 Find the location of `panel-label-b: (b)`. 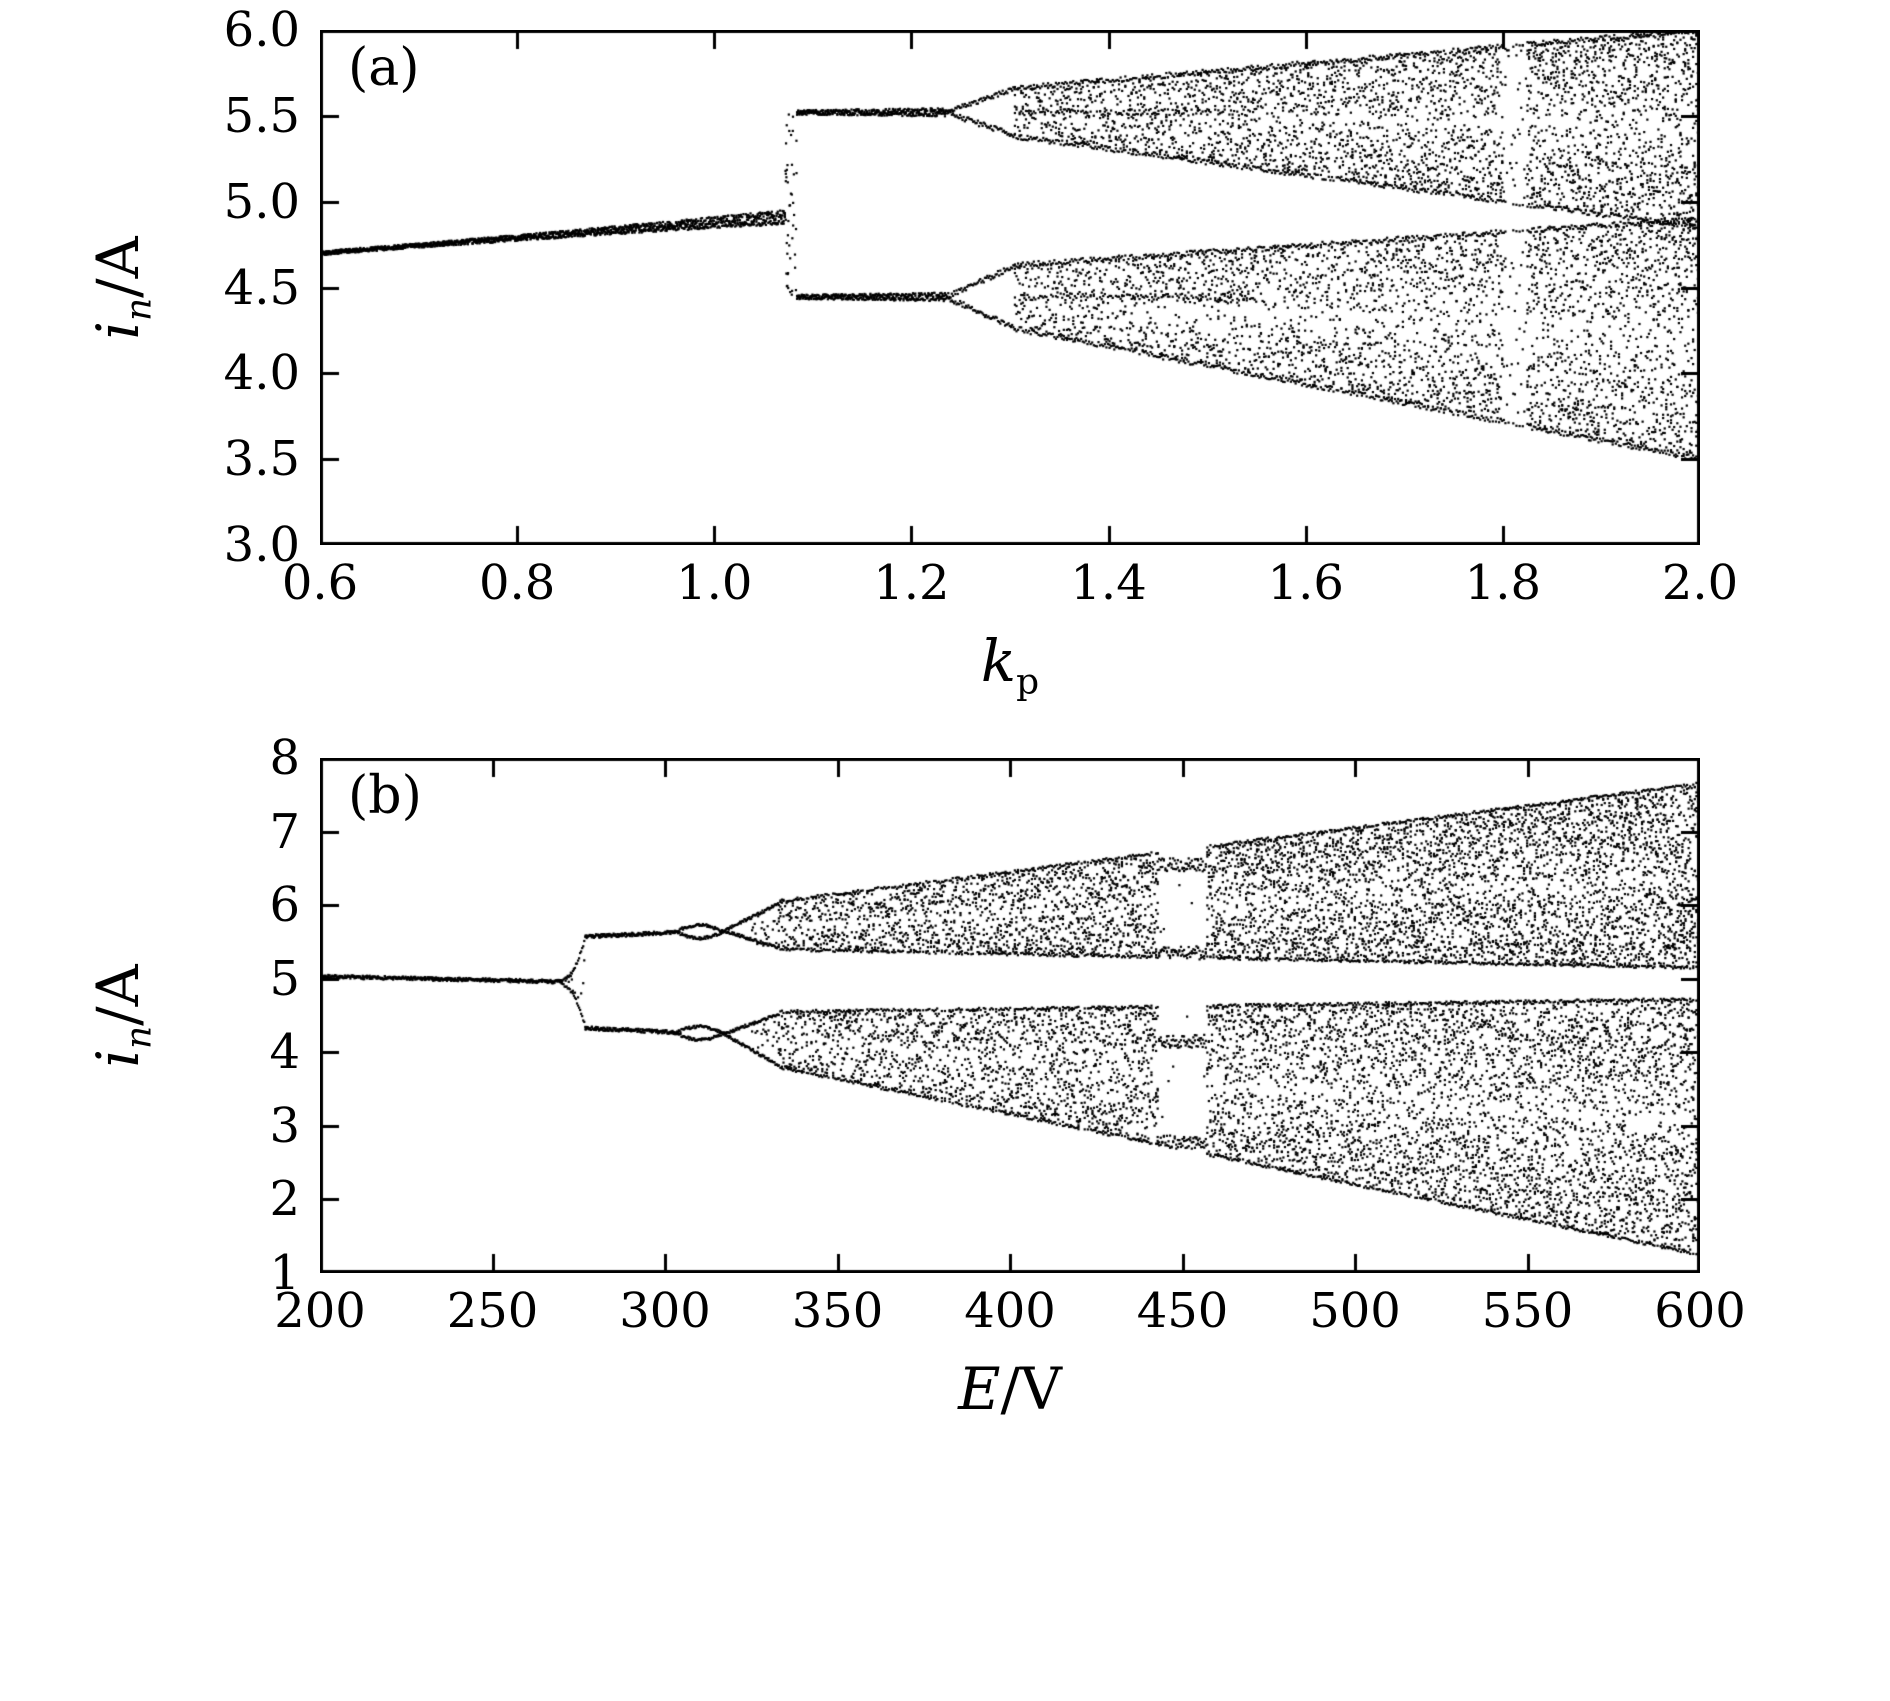

panel-label-b: (b) is located at coordinates (385, 796).